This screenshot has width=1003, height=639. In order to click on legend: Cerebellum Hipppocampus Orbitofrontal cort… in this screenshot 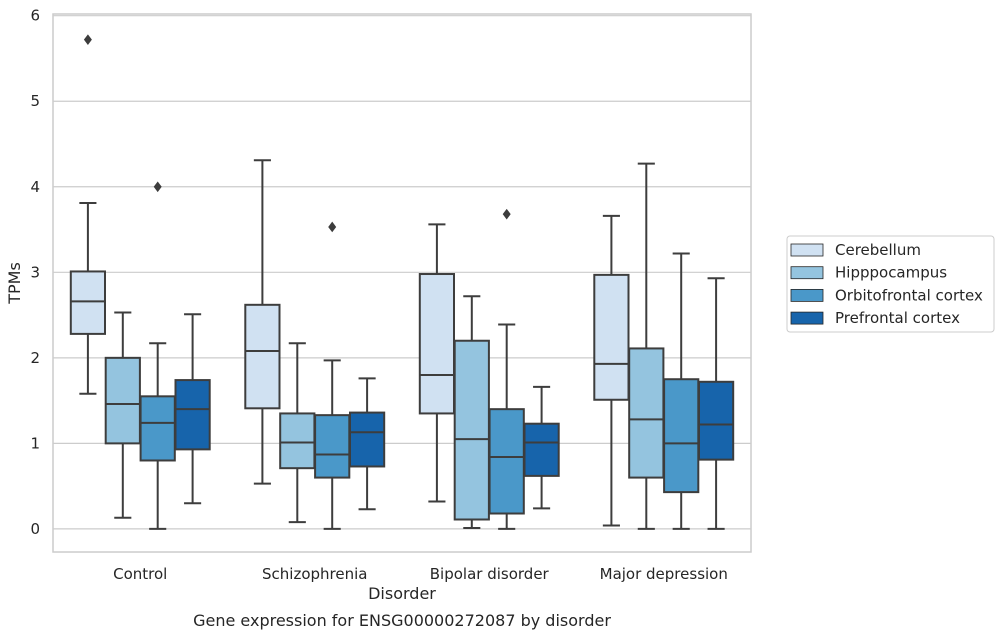, I will do `click(890, 284)`.